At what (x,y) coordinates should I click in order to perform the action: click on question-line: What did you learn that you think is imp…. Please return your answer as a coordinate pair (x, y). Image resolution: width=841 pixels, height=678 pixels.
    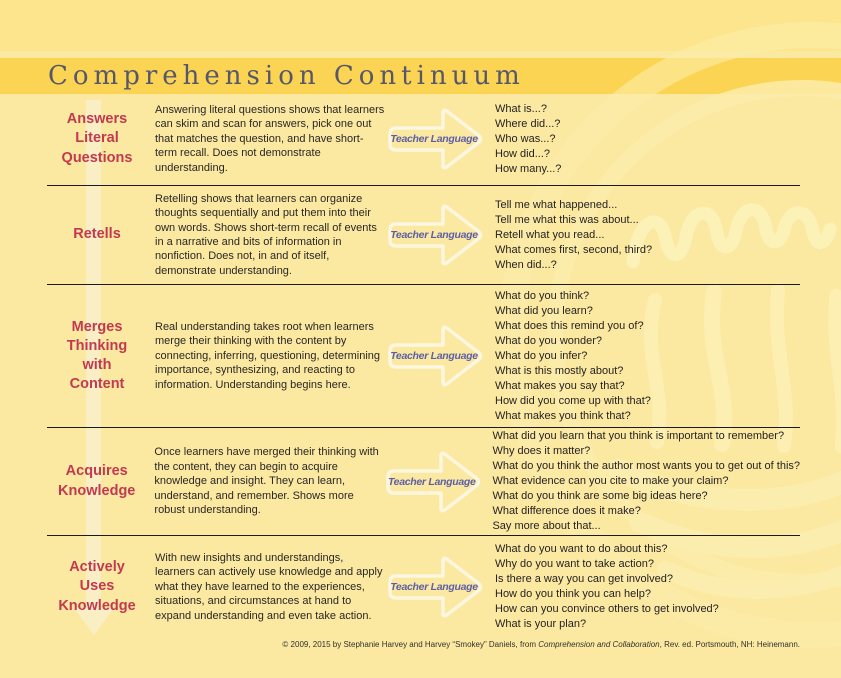
    Looking at the image, I should click on (638, 436).